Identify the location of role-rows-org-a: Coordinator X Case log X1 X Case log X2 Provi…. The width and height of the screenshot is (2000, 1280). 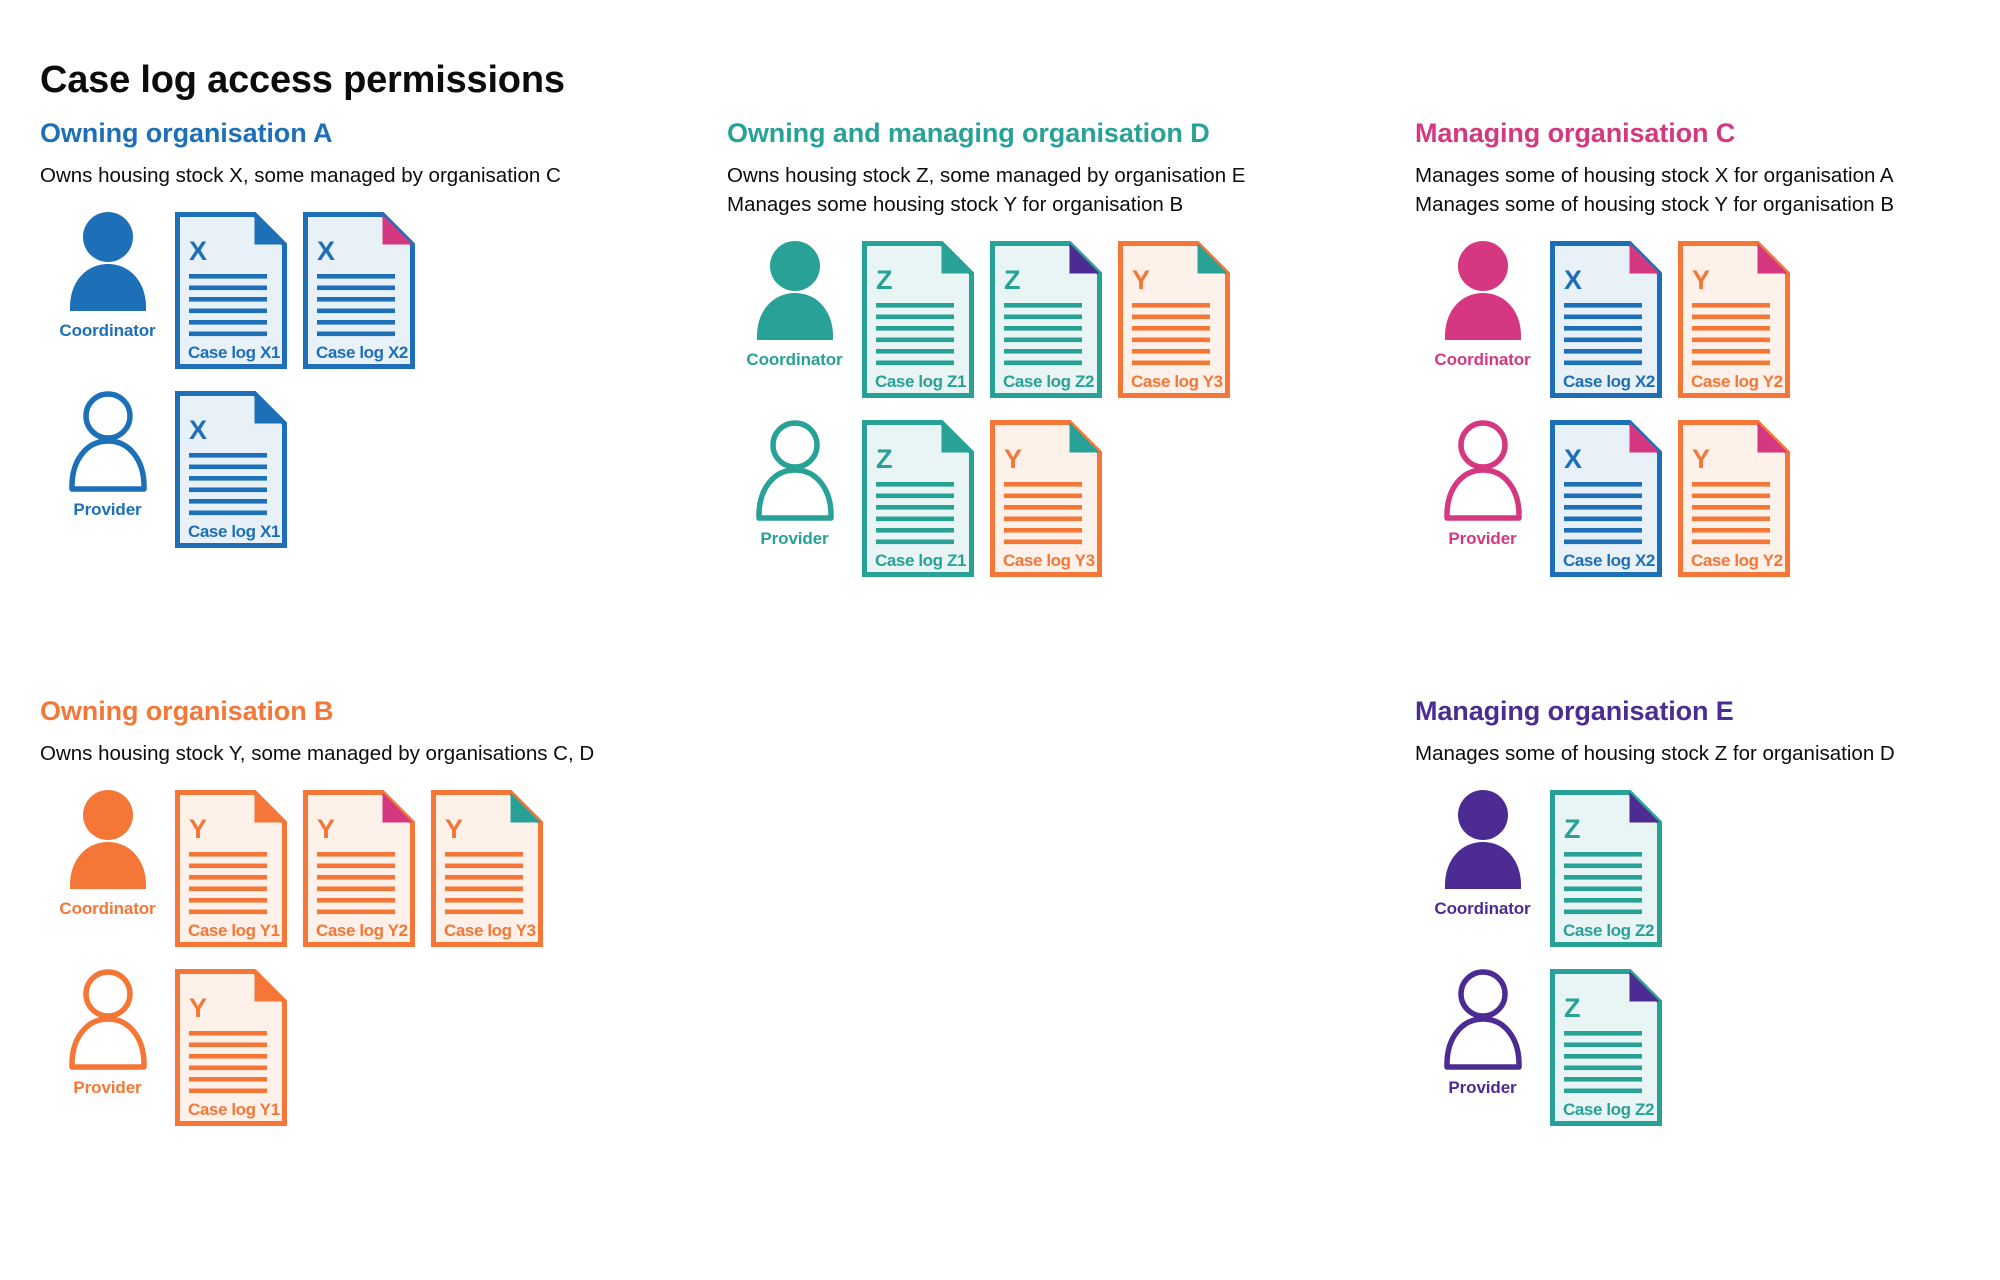
(300, 380).